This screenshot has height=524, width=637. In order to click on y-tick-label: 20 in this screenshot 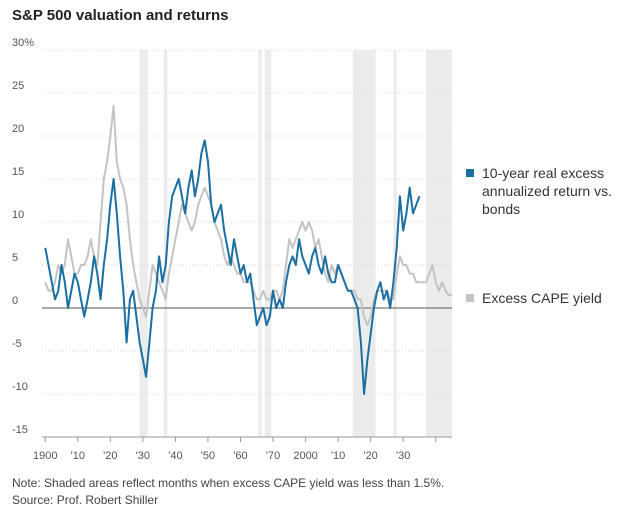, I will do `click(18, 129)`.